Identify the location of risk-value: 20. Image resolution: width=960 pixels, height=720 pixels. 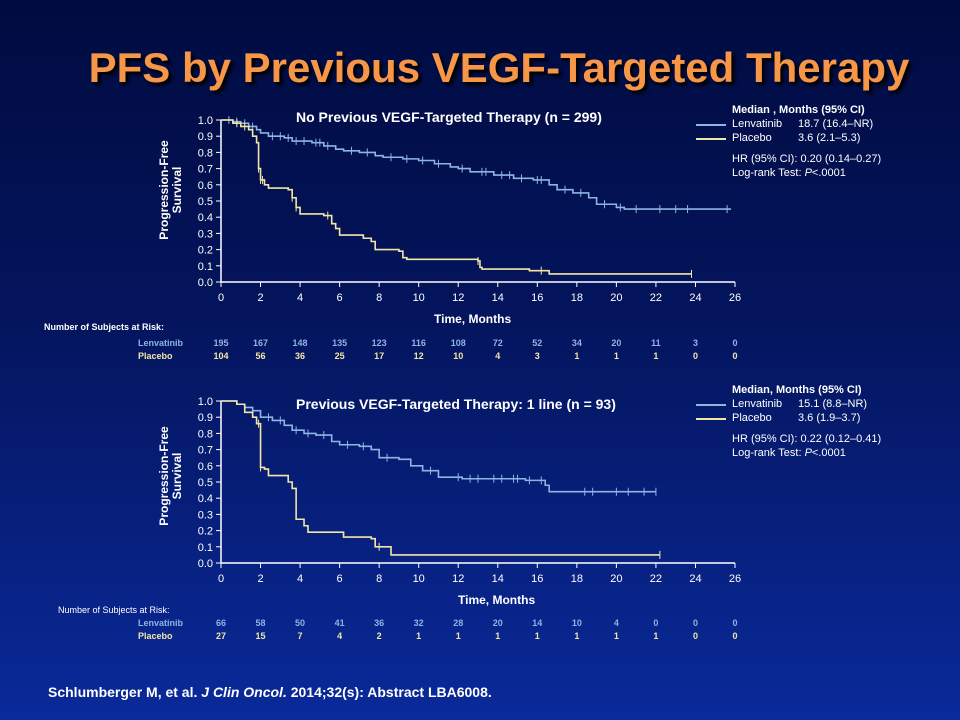
(616, 343).